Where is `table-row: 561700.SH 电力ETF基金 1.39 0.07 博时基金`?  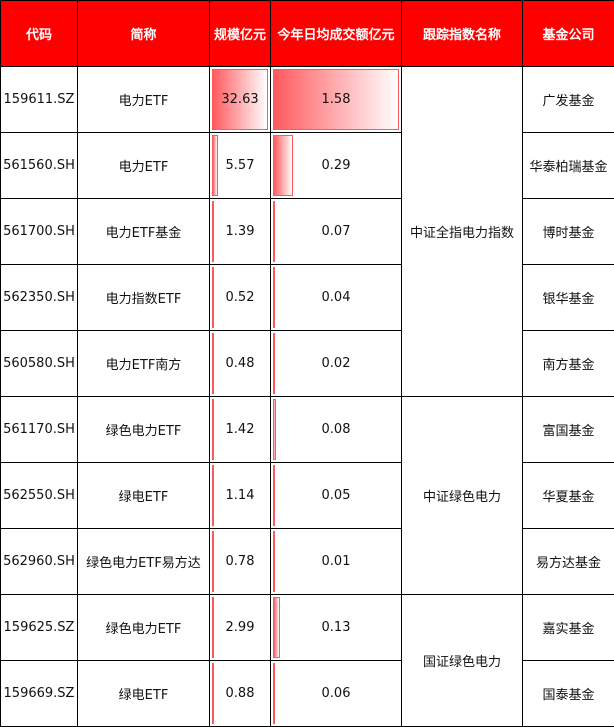 table-row: 561700.SH 电力ETF基金 1.39 0.07 博时基金 is located at coordinates (307, 231).